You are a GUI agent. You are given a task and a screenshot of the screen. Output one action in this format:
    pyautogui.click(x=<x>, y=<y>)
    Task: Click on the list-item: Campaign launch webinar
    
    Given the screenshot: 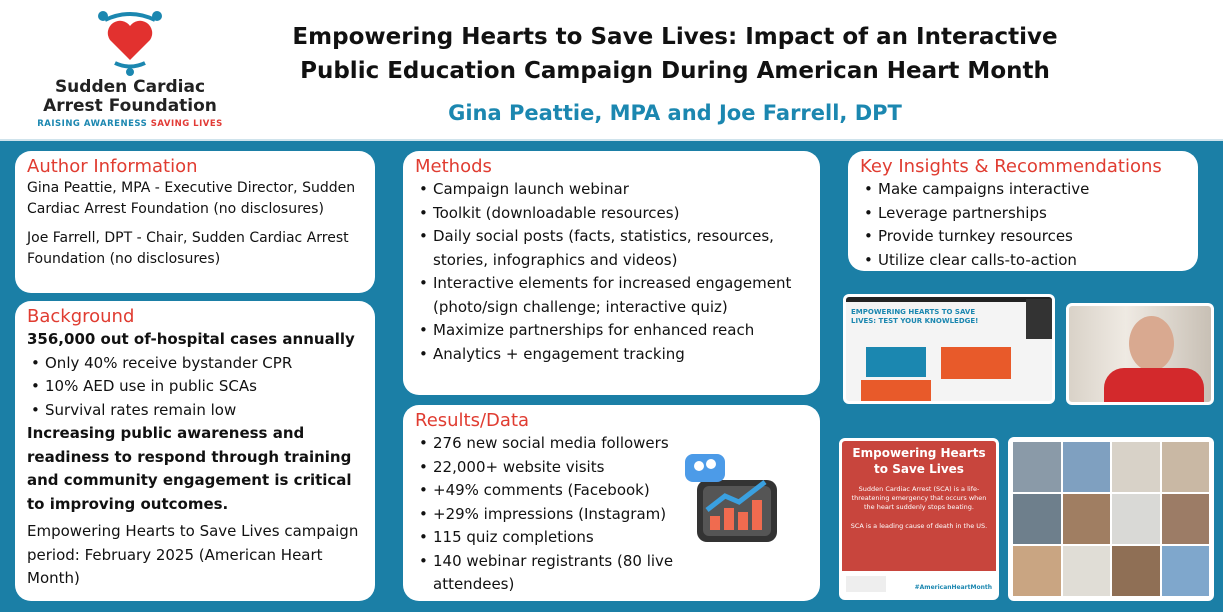 What is the action you would take?
    pyautogui.click(x=611, y=190)
    